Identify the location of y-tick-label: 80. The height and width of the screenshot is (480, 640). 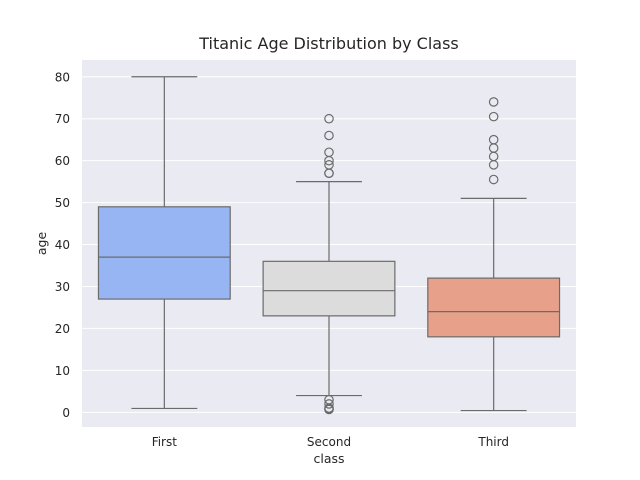
(62, 77).